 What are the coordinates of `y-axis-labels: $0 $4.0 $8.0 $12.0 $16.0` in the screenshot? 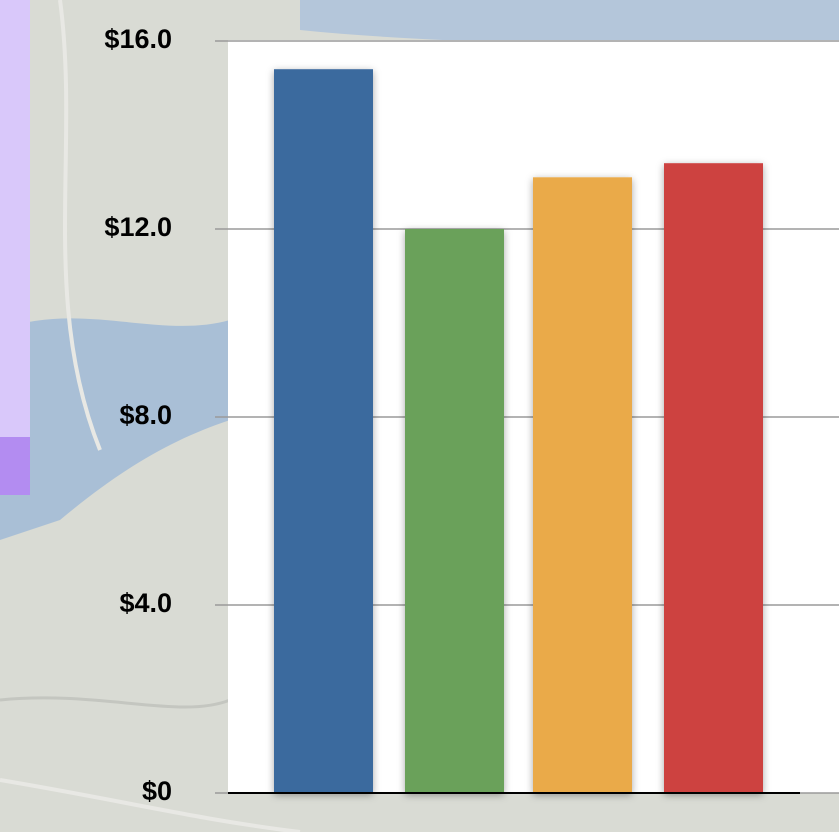 It's located at (138, 415).